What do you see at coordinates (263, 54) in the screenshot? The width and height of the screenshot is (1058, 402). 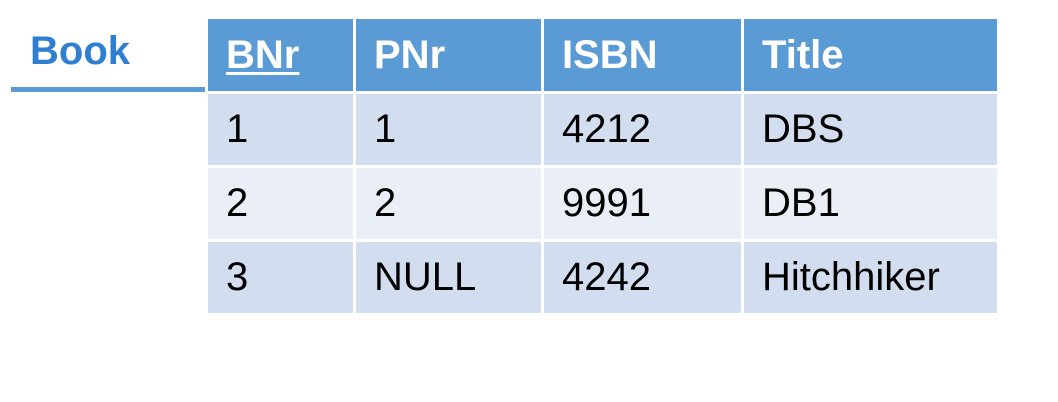 I see `primary-key-header-text: BNr` at bounding box center [263, 54].